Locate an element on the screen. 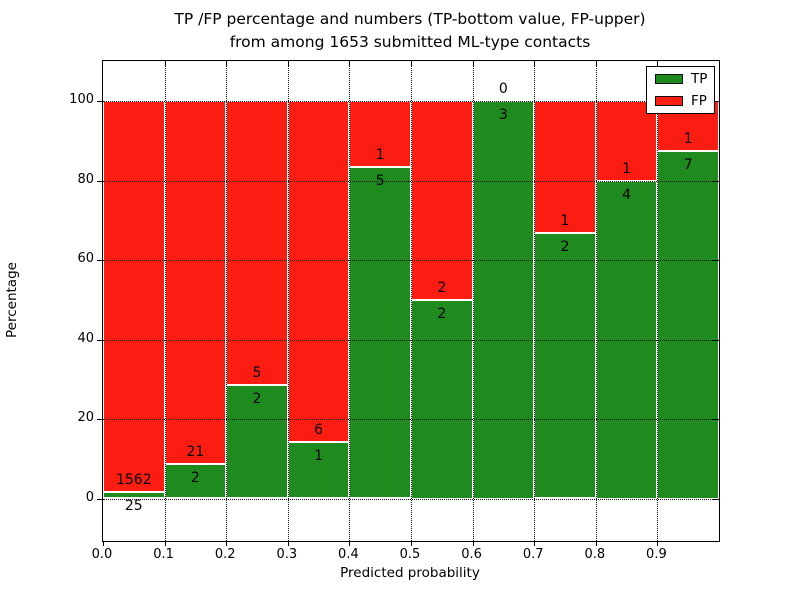 The height and width of the screenshot is (600, 800). legend-label-fp: FP is located at coordinates (699, 101).